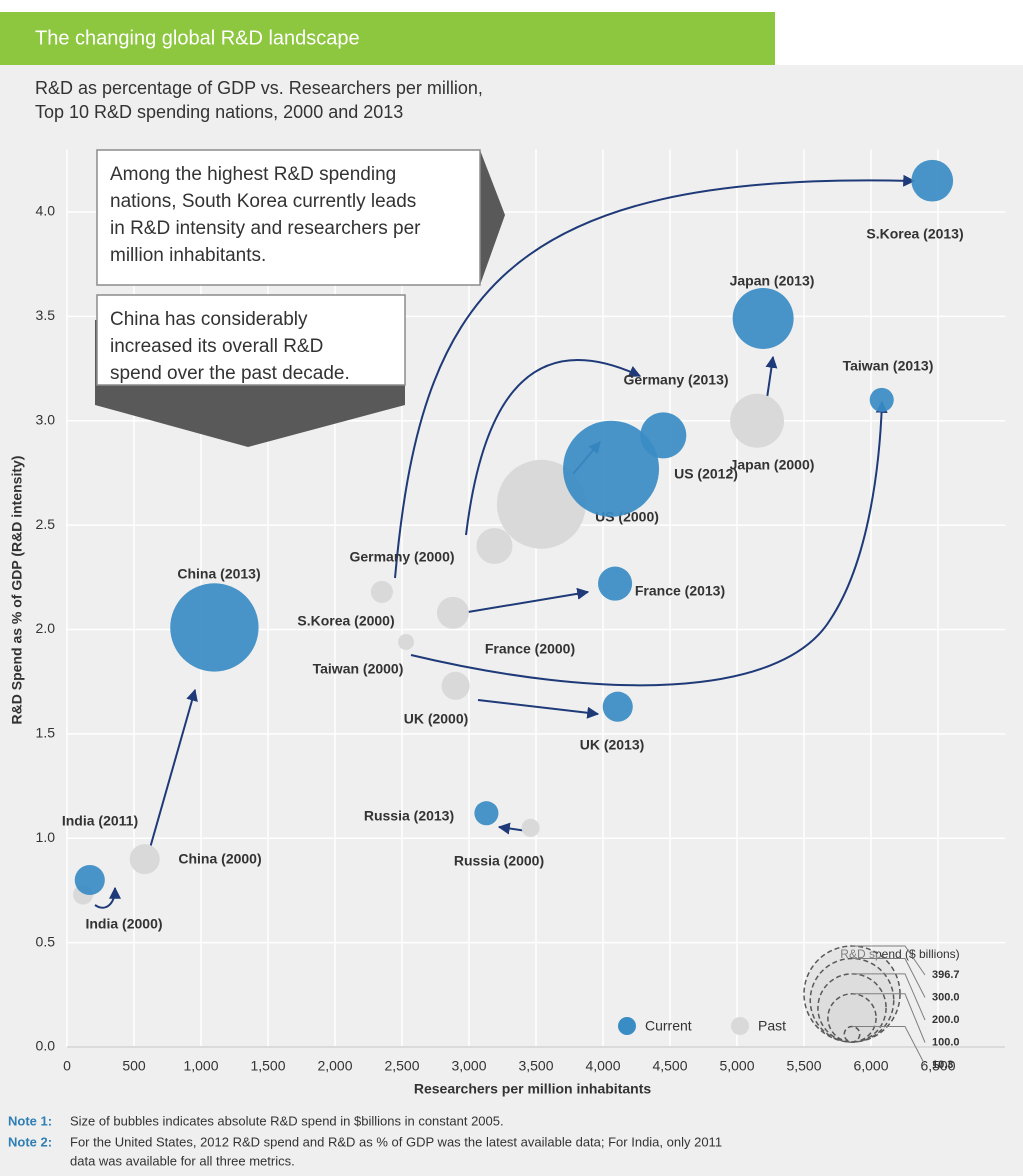  What do you see at coordinates (772, 465) in the screenshot?
I see `point-label: Japan (2000)` at bounding box center [772, 465].